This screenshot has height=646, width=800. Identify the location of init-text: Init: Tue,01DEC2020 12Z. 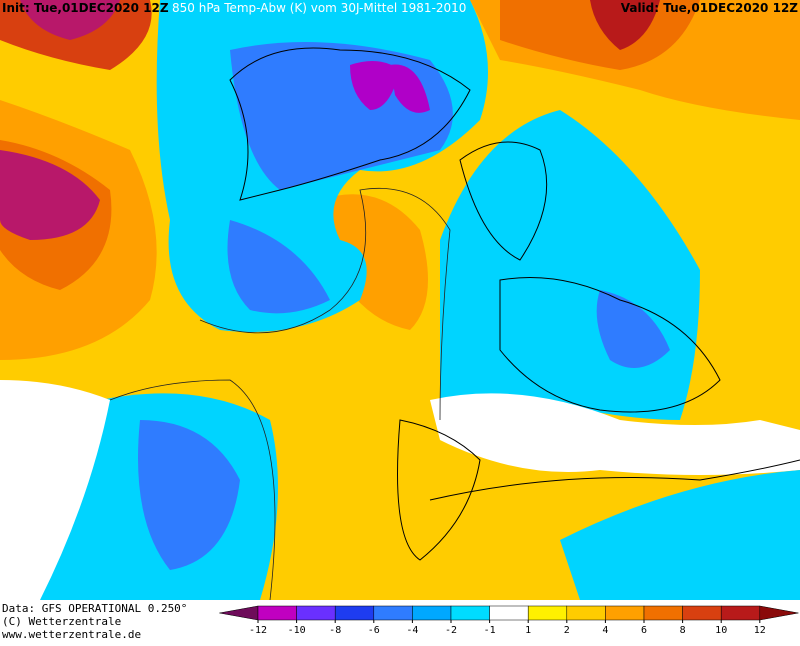
(85, 8).